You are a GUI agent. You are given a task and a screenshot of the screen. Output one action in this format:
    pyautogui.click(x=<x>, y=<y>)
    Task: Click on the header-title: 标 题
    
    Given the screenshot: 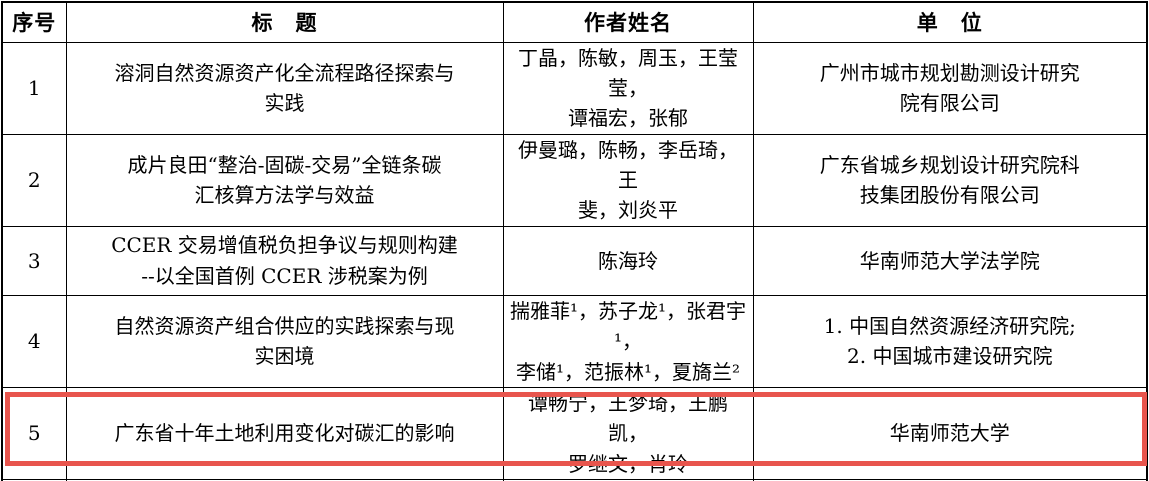 What is the action you would take?
    pyautogui.click(x=284, y=22)
    